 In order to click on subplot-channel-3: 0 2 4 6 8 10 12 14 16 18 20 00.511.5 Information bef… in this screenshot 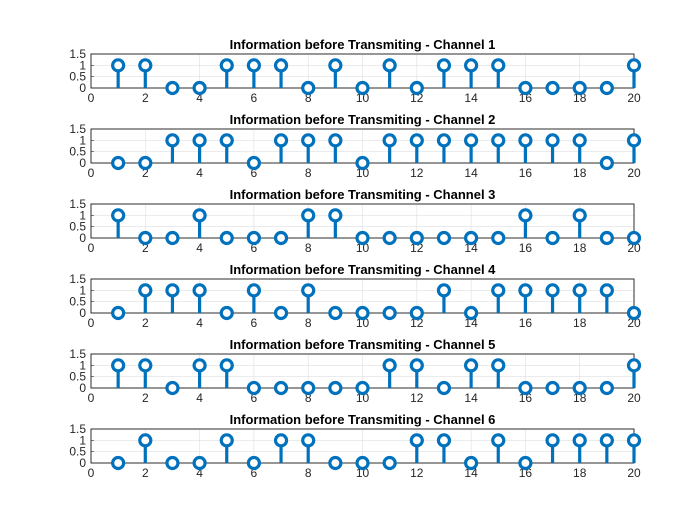, I will do `click(355, 221)`.